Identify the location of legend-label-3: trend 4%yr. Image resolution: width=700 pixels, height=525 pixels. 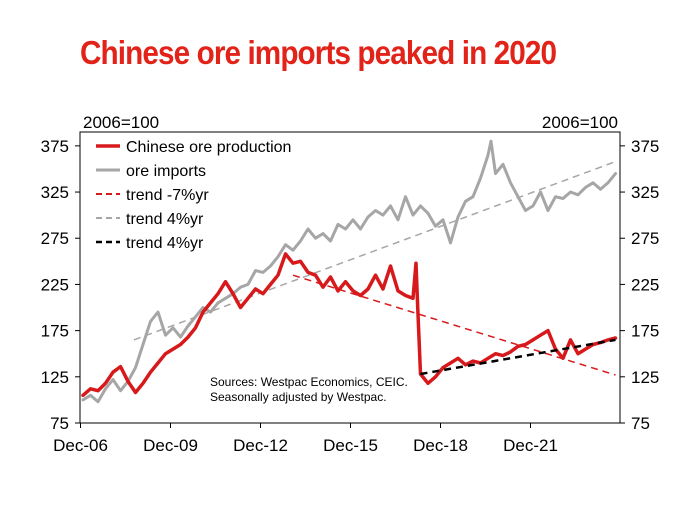
(165, 219).